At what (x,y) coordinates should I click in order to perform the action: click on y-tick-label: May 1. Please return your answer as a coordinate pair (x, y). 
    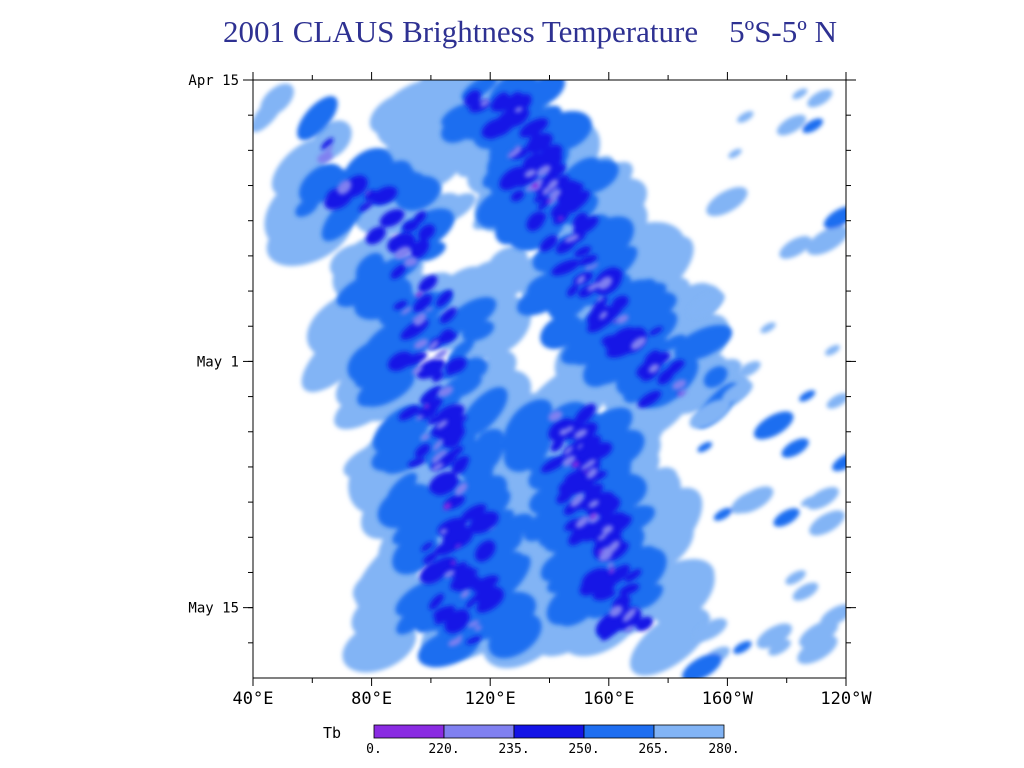
    Looking at the image, I should click on (218, 362).